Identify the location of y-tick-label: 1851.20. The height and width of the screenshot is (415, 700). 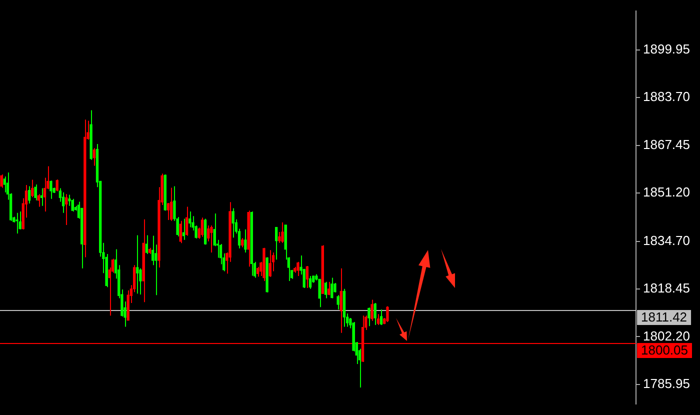
(666, 192).